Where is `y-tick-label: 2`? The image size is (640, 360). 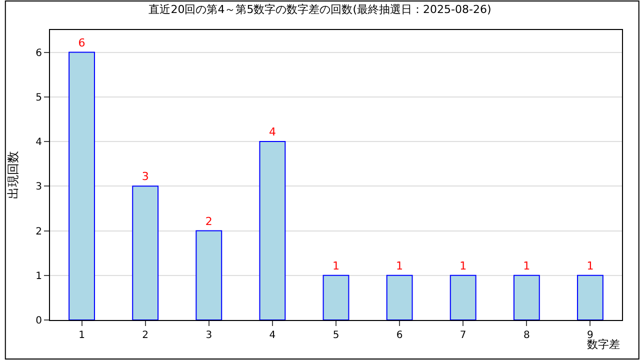
y-tick-label: 2 is located at coordinates (39, 232).